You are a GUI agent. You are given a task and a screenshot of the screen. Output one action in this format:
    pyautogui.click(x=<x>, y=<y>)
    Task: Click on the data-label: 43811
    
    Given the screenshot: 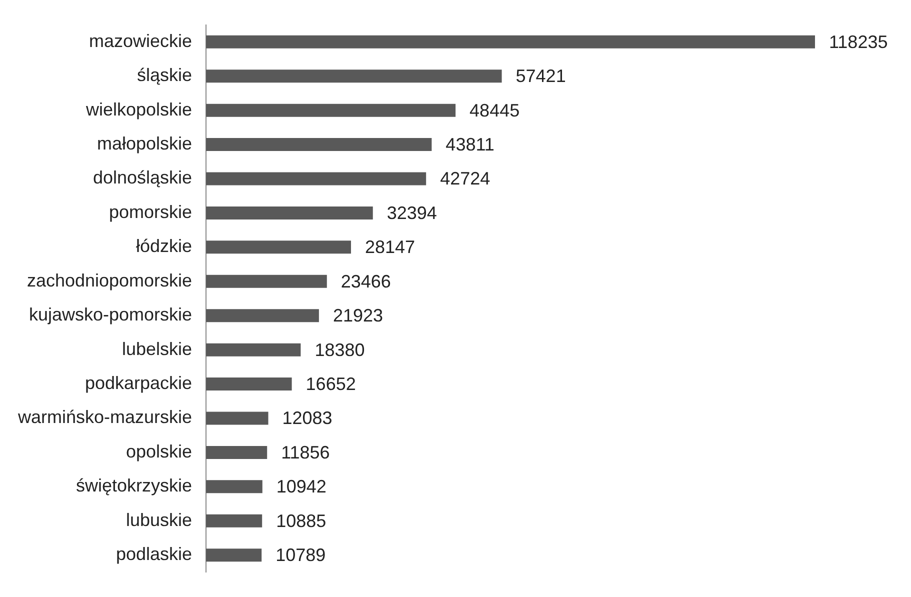 What is the action you would take?
    pyautogui.click(x=470, y=144)
    